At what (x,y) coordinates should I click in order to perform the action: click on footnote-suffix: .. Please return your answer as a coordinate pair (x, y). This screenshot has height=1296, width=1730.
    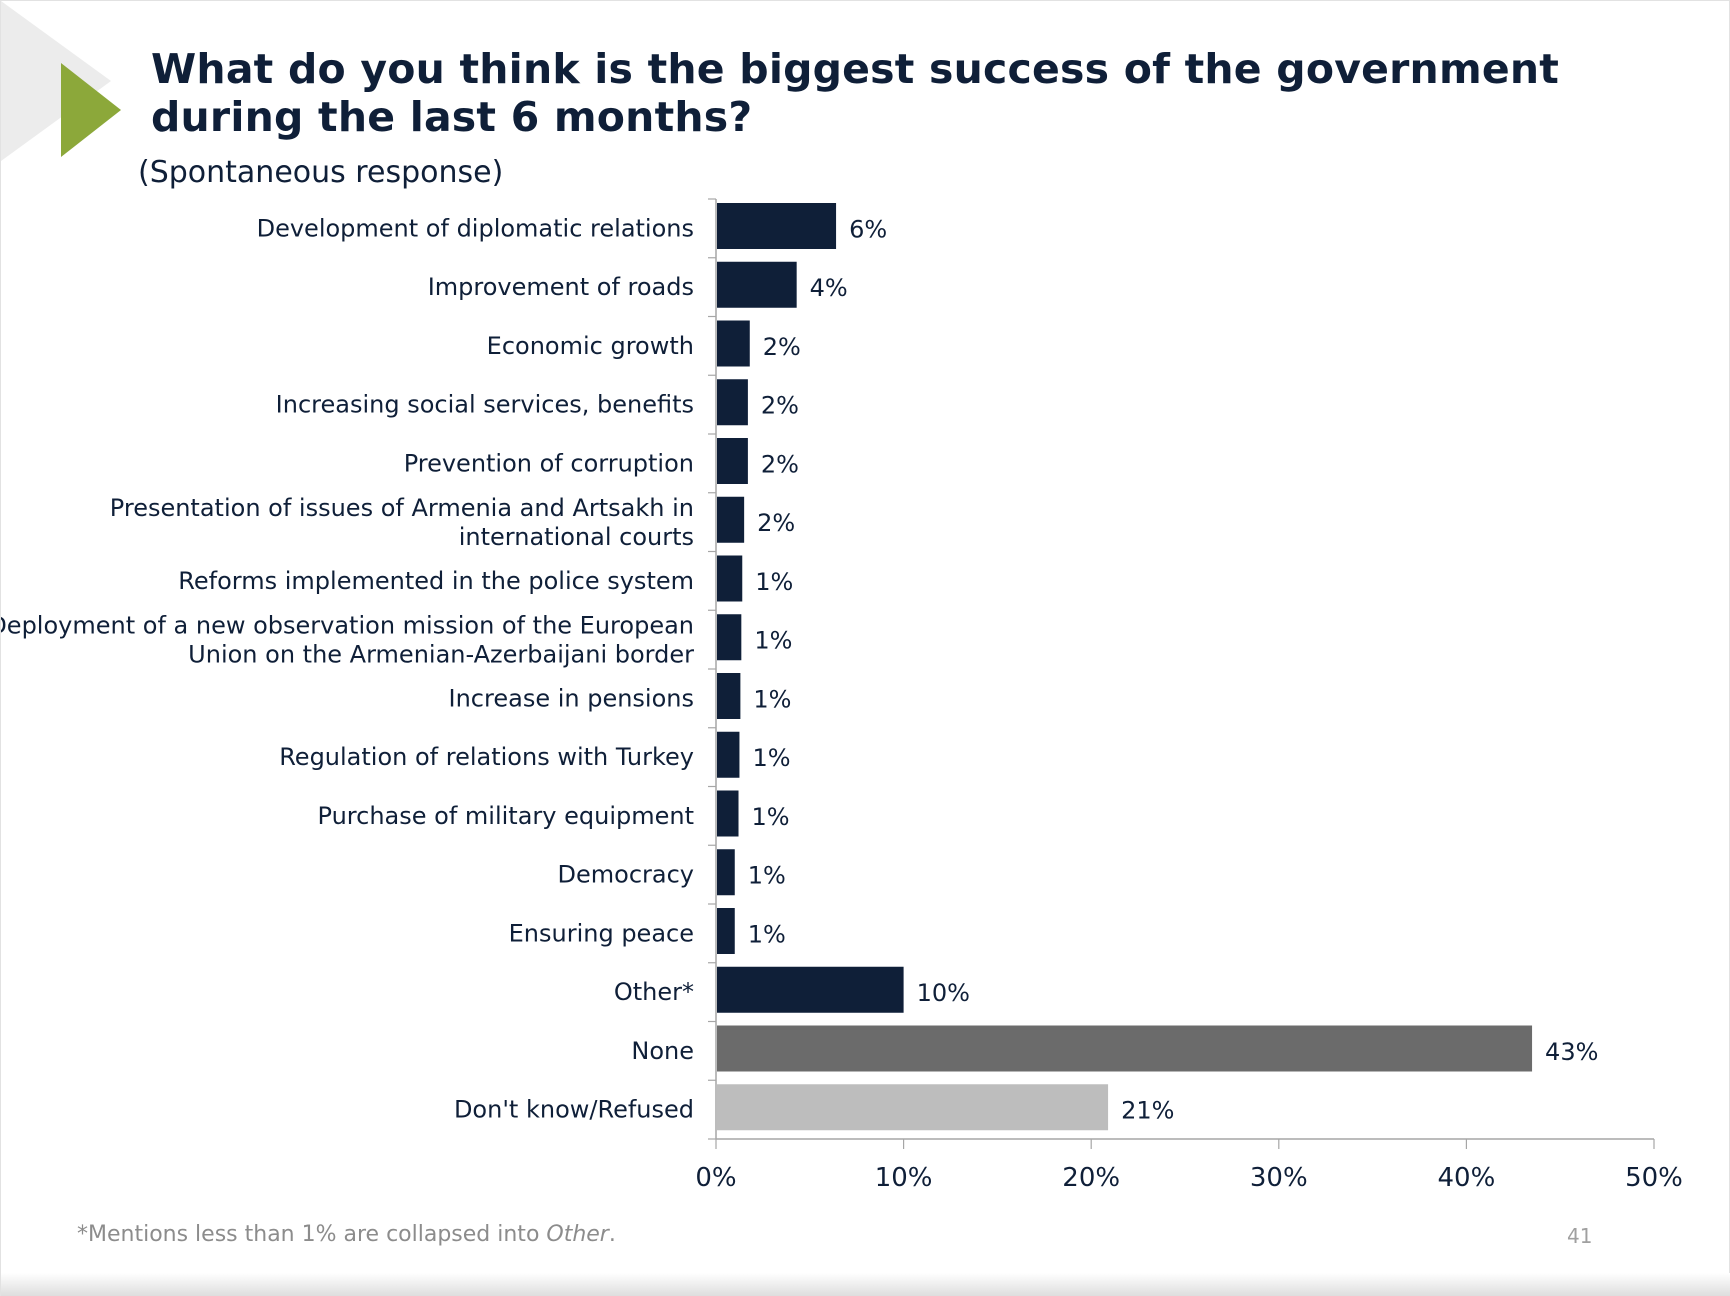
    Looking at the image, I should click on (612, 1234).